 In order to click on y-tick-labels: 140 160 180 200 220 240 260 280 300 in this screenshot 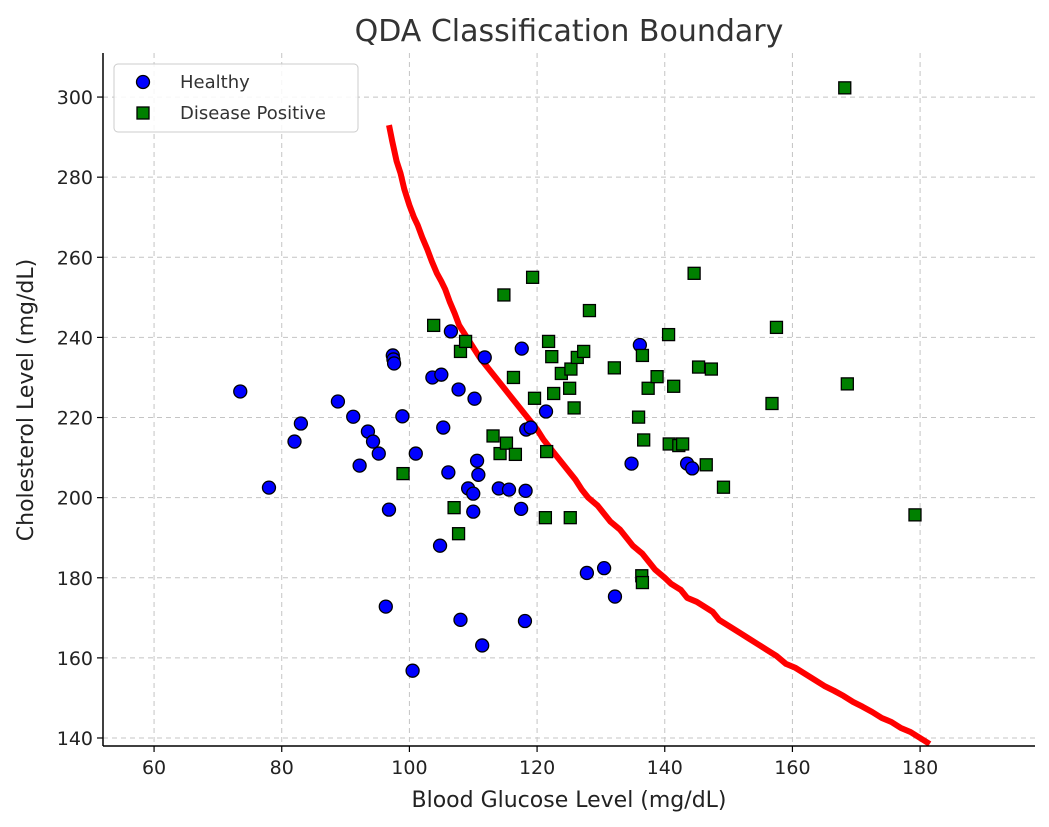, I will do `click(75, 418)`.